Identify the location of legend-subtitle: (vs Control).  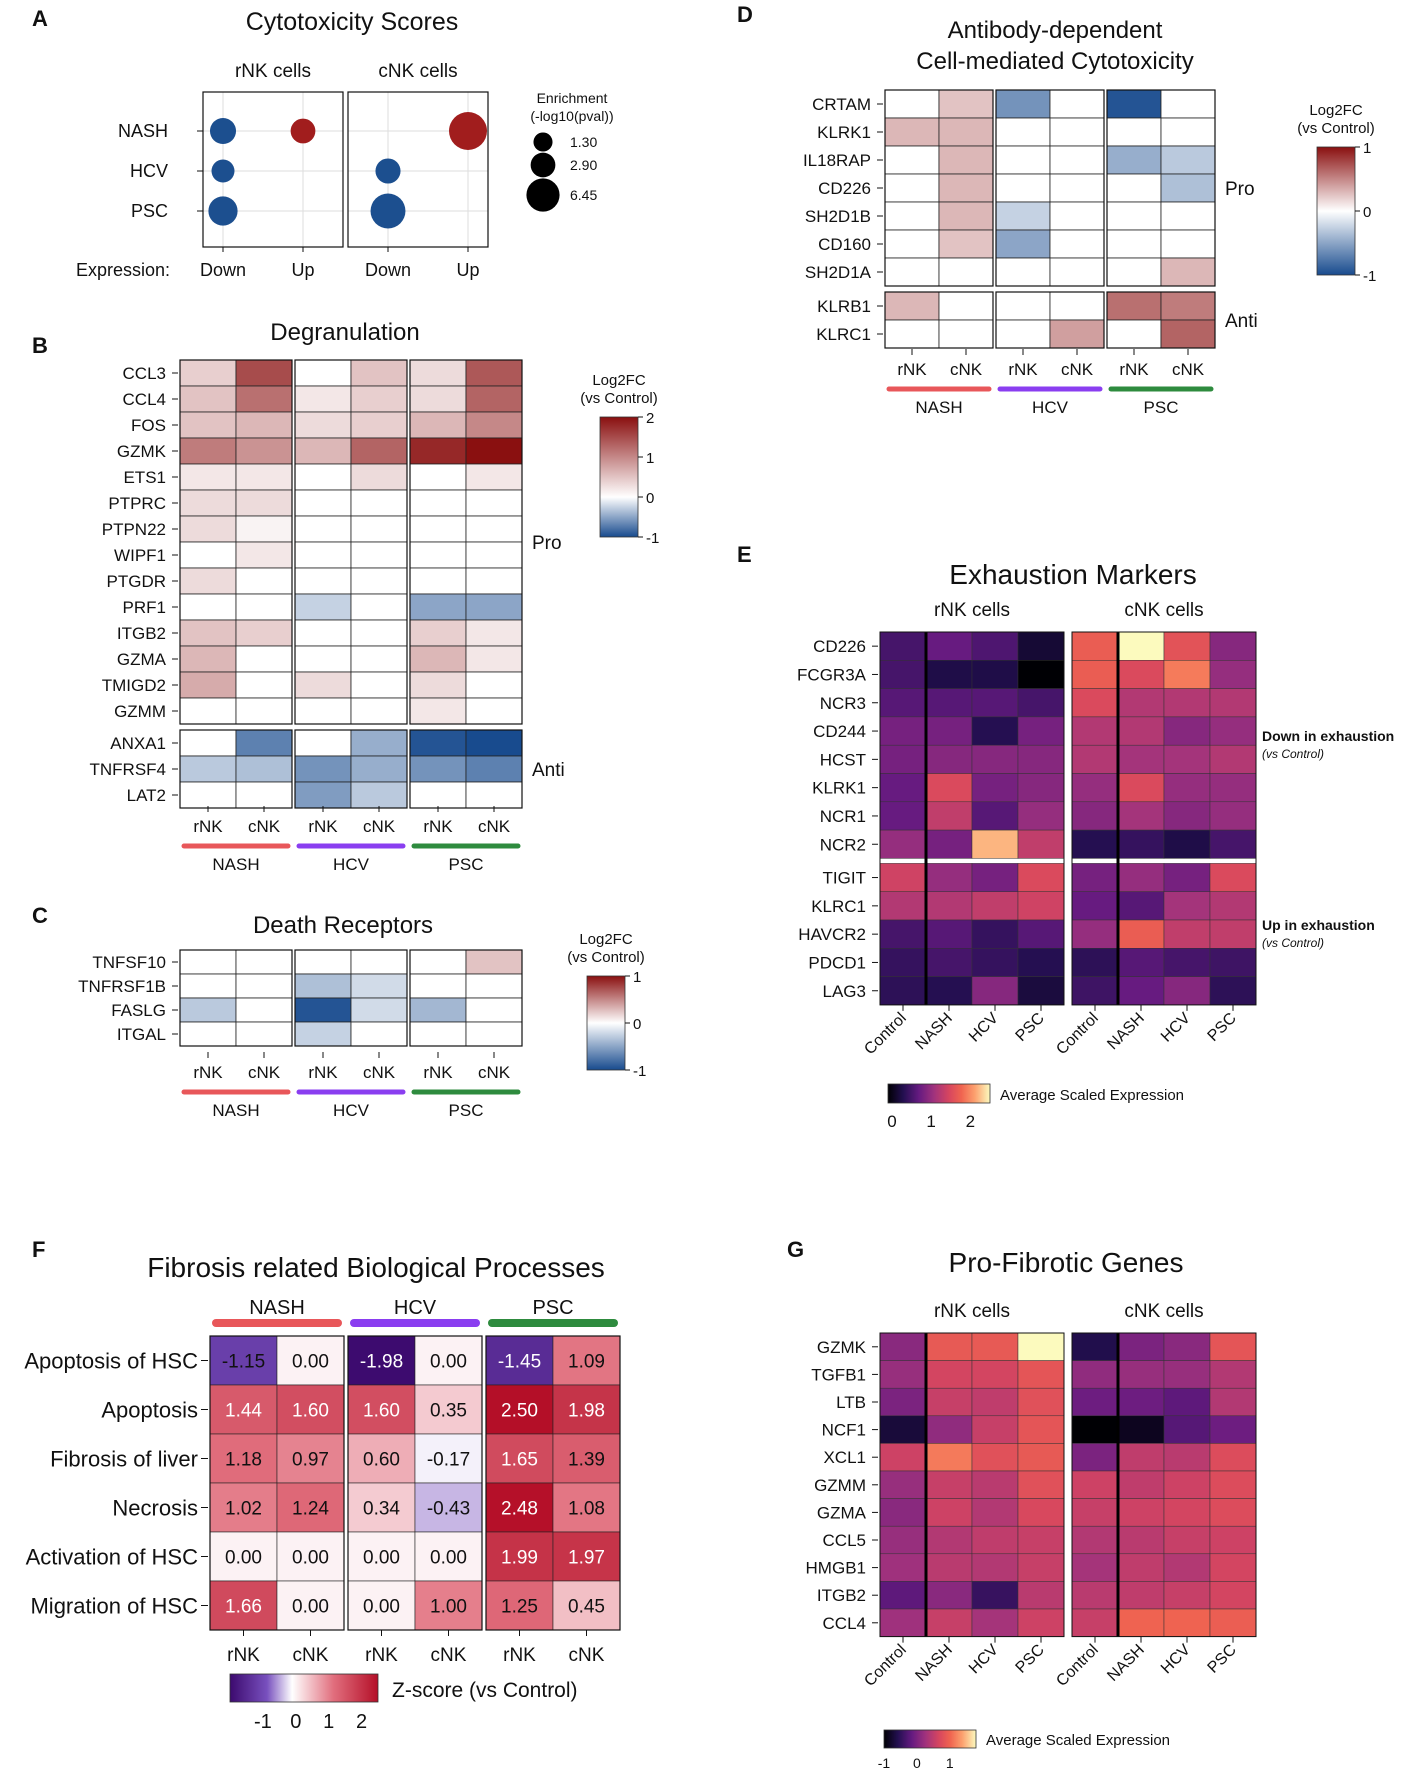
(619, 398).